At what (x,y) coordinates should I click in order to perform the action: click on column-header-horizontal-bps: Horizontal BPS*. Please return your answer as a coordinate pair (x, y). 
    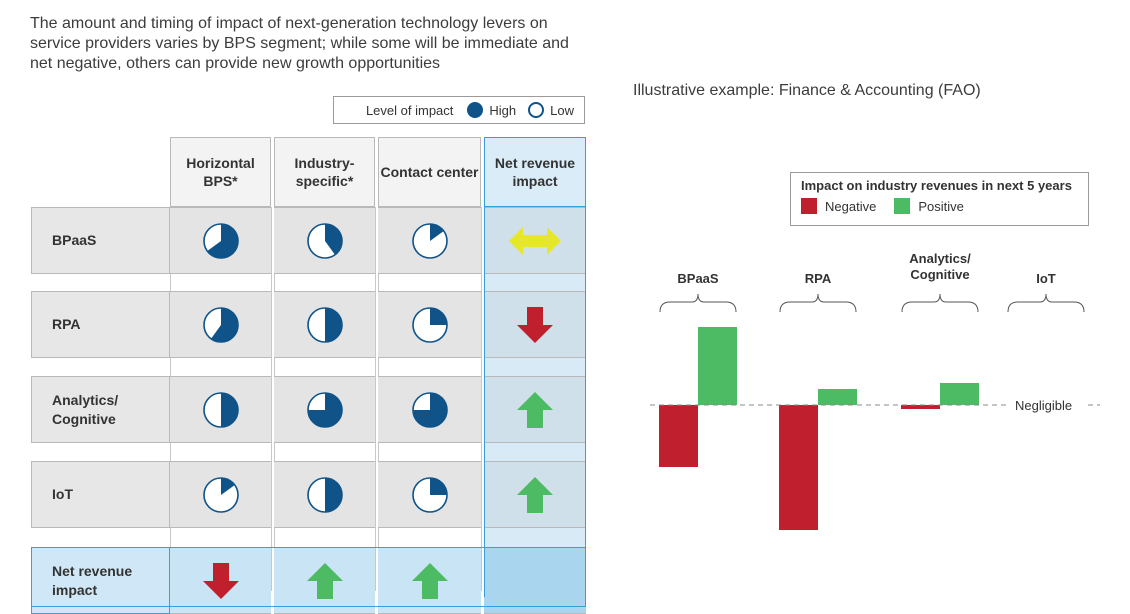
    Looking at the image, I should click on (220, 172).